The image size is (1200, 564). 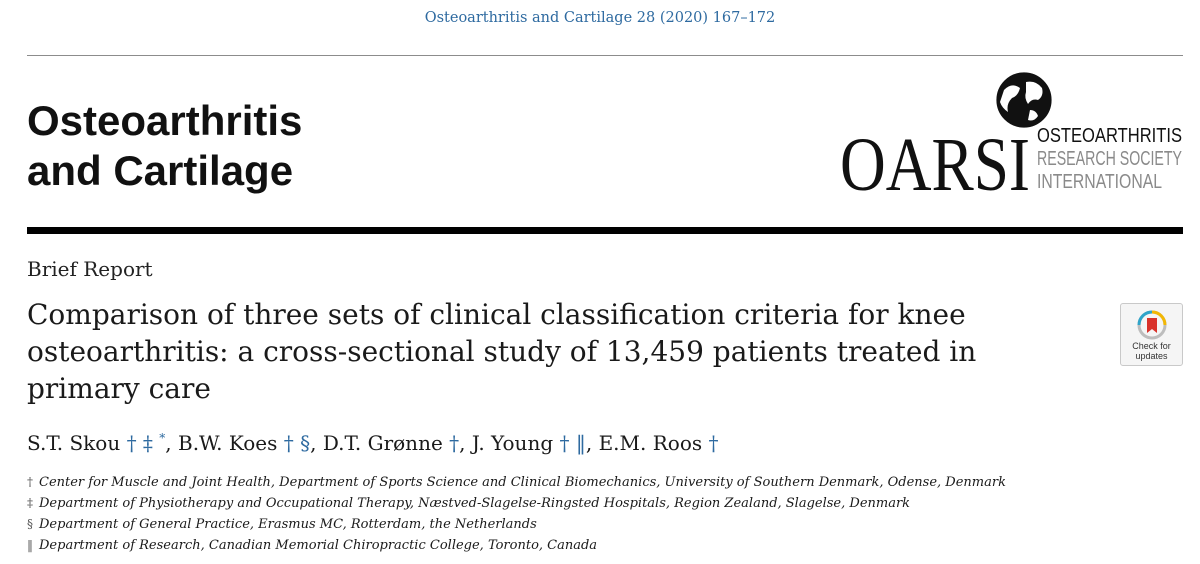 What do you see at coordinates (382, 443) in the screenshot?
I see `author-name: D.T. Grønne` at bounding box center [382, 443].